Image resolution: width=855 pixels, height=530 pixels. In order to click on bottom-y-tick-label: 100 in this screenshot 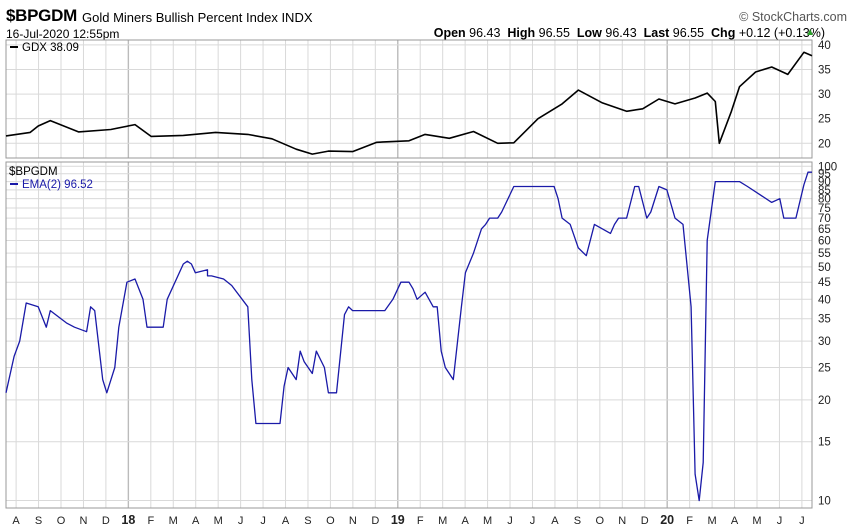, I will do `click(827, 167)`.